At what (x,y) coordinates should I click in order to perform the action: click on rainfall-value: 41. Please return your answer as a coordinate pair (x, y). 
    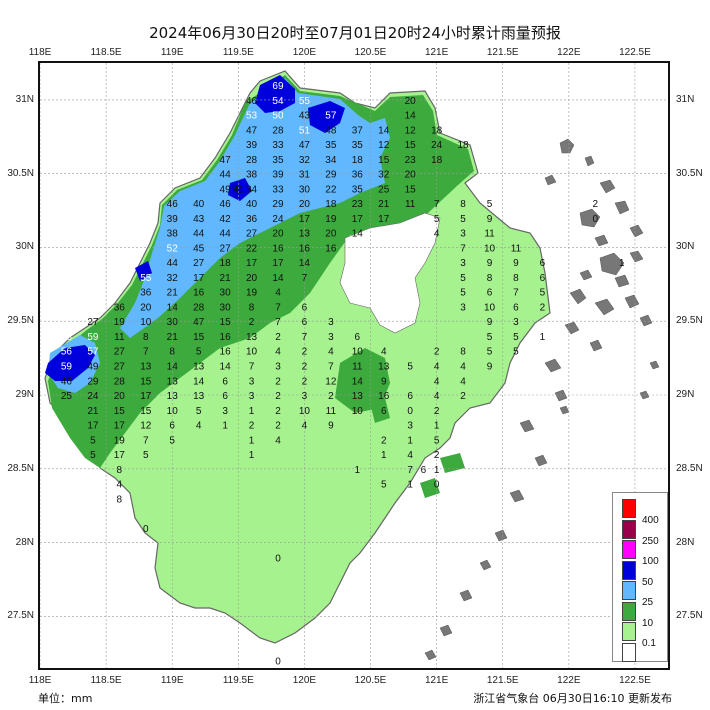
    Looking at the image, I should click on (239, 189).